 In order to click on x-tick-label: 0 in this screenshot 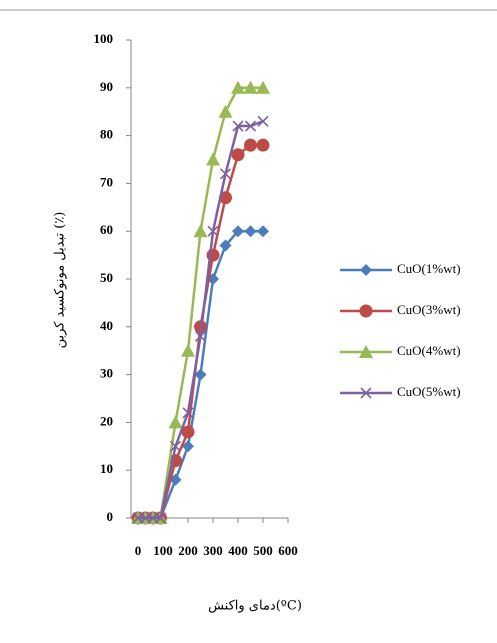, I will do `click(138, 550)`.